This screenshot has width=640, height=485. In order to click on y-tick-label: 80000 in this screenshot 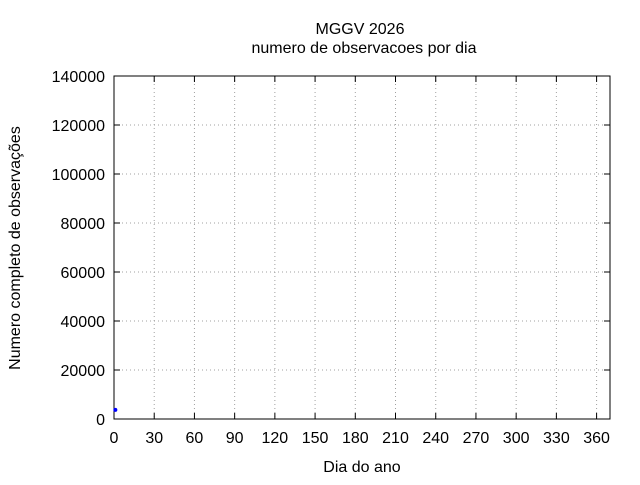, I will do `click(83, 224)`.